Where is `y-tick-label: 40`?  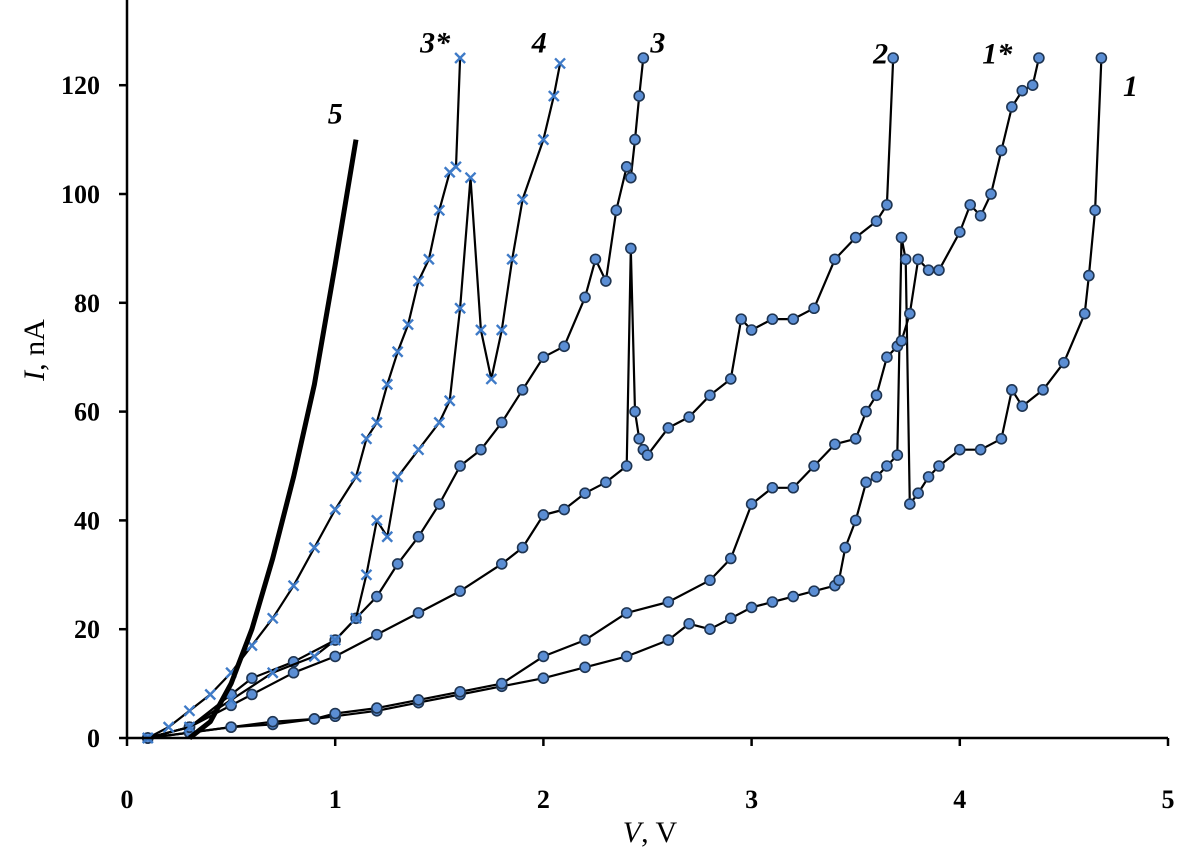
y-tick-label: 40 is located at coordinates (87, 520).